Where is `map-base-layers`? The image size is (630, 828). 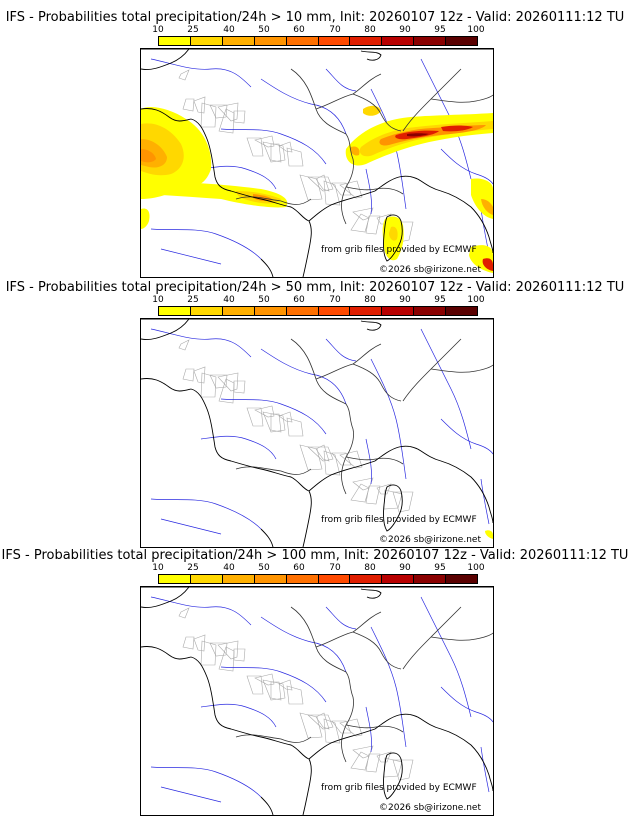 map-base-layers is located at coordinates (321, 699).